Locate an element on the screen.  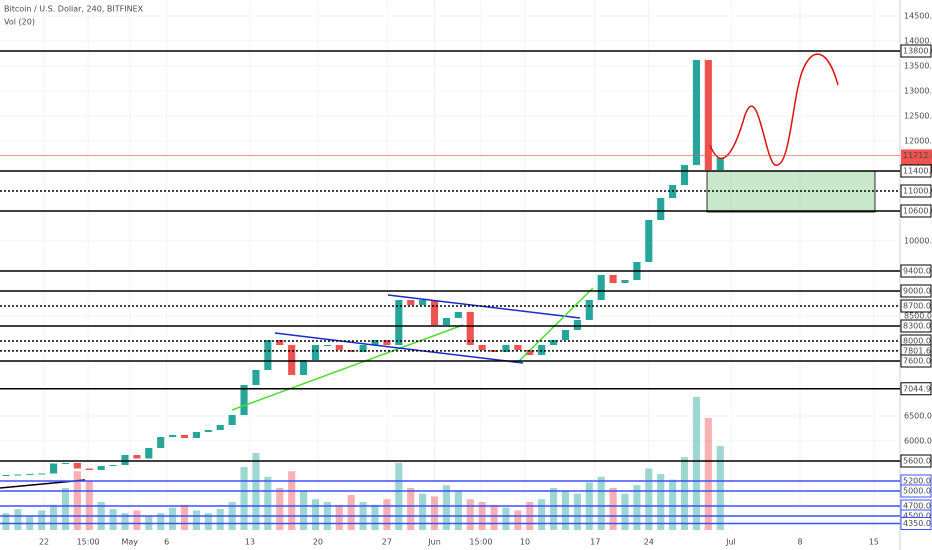
x-tick-label: 22 is located at coordinates (44, 542).